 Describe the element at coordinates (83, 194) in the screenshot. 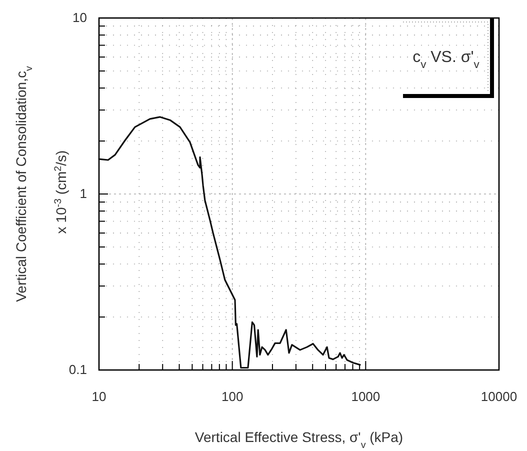

I see `y-tick-label: 1` at that location.